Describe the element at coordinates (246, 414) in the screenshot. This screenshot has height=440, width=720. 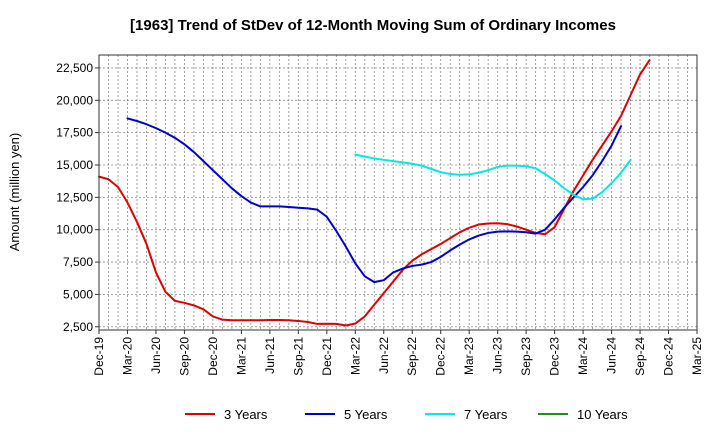
I see `legend-label: 3 Years` at that location.